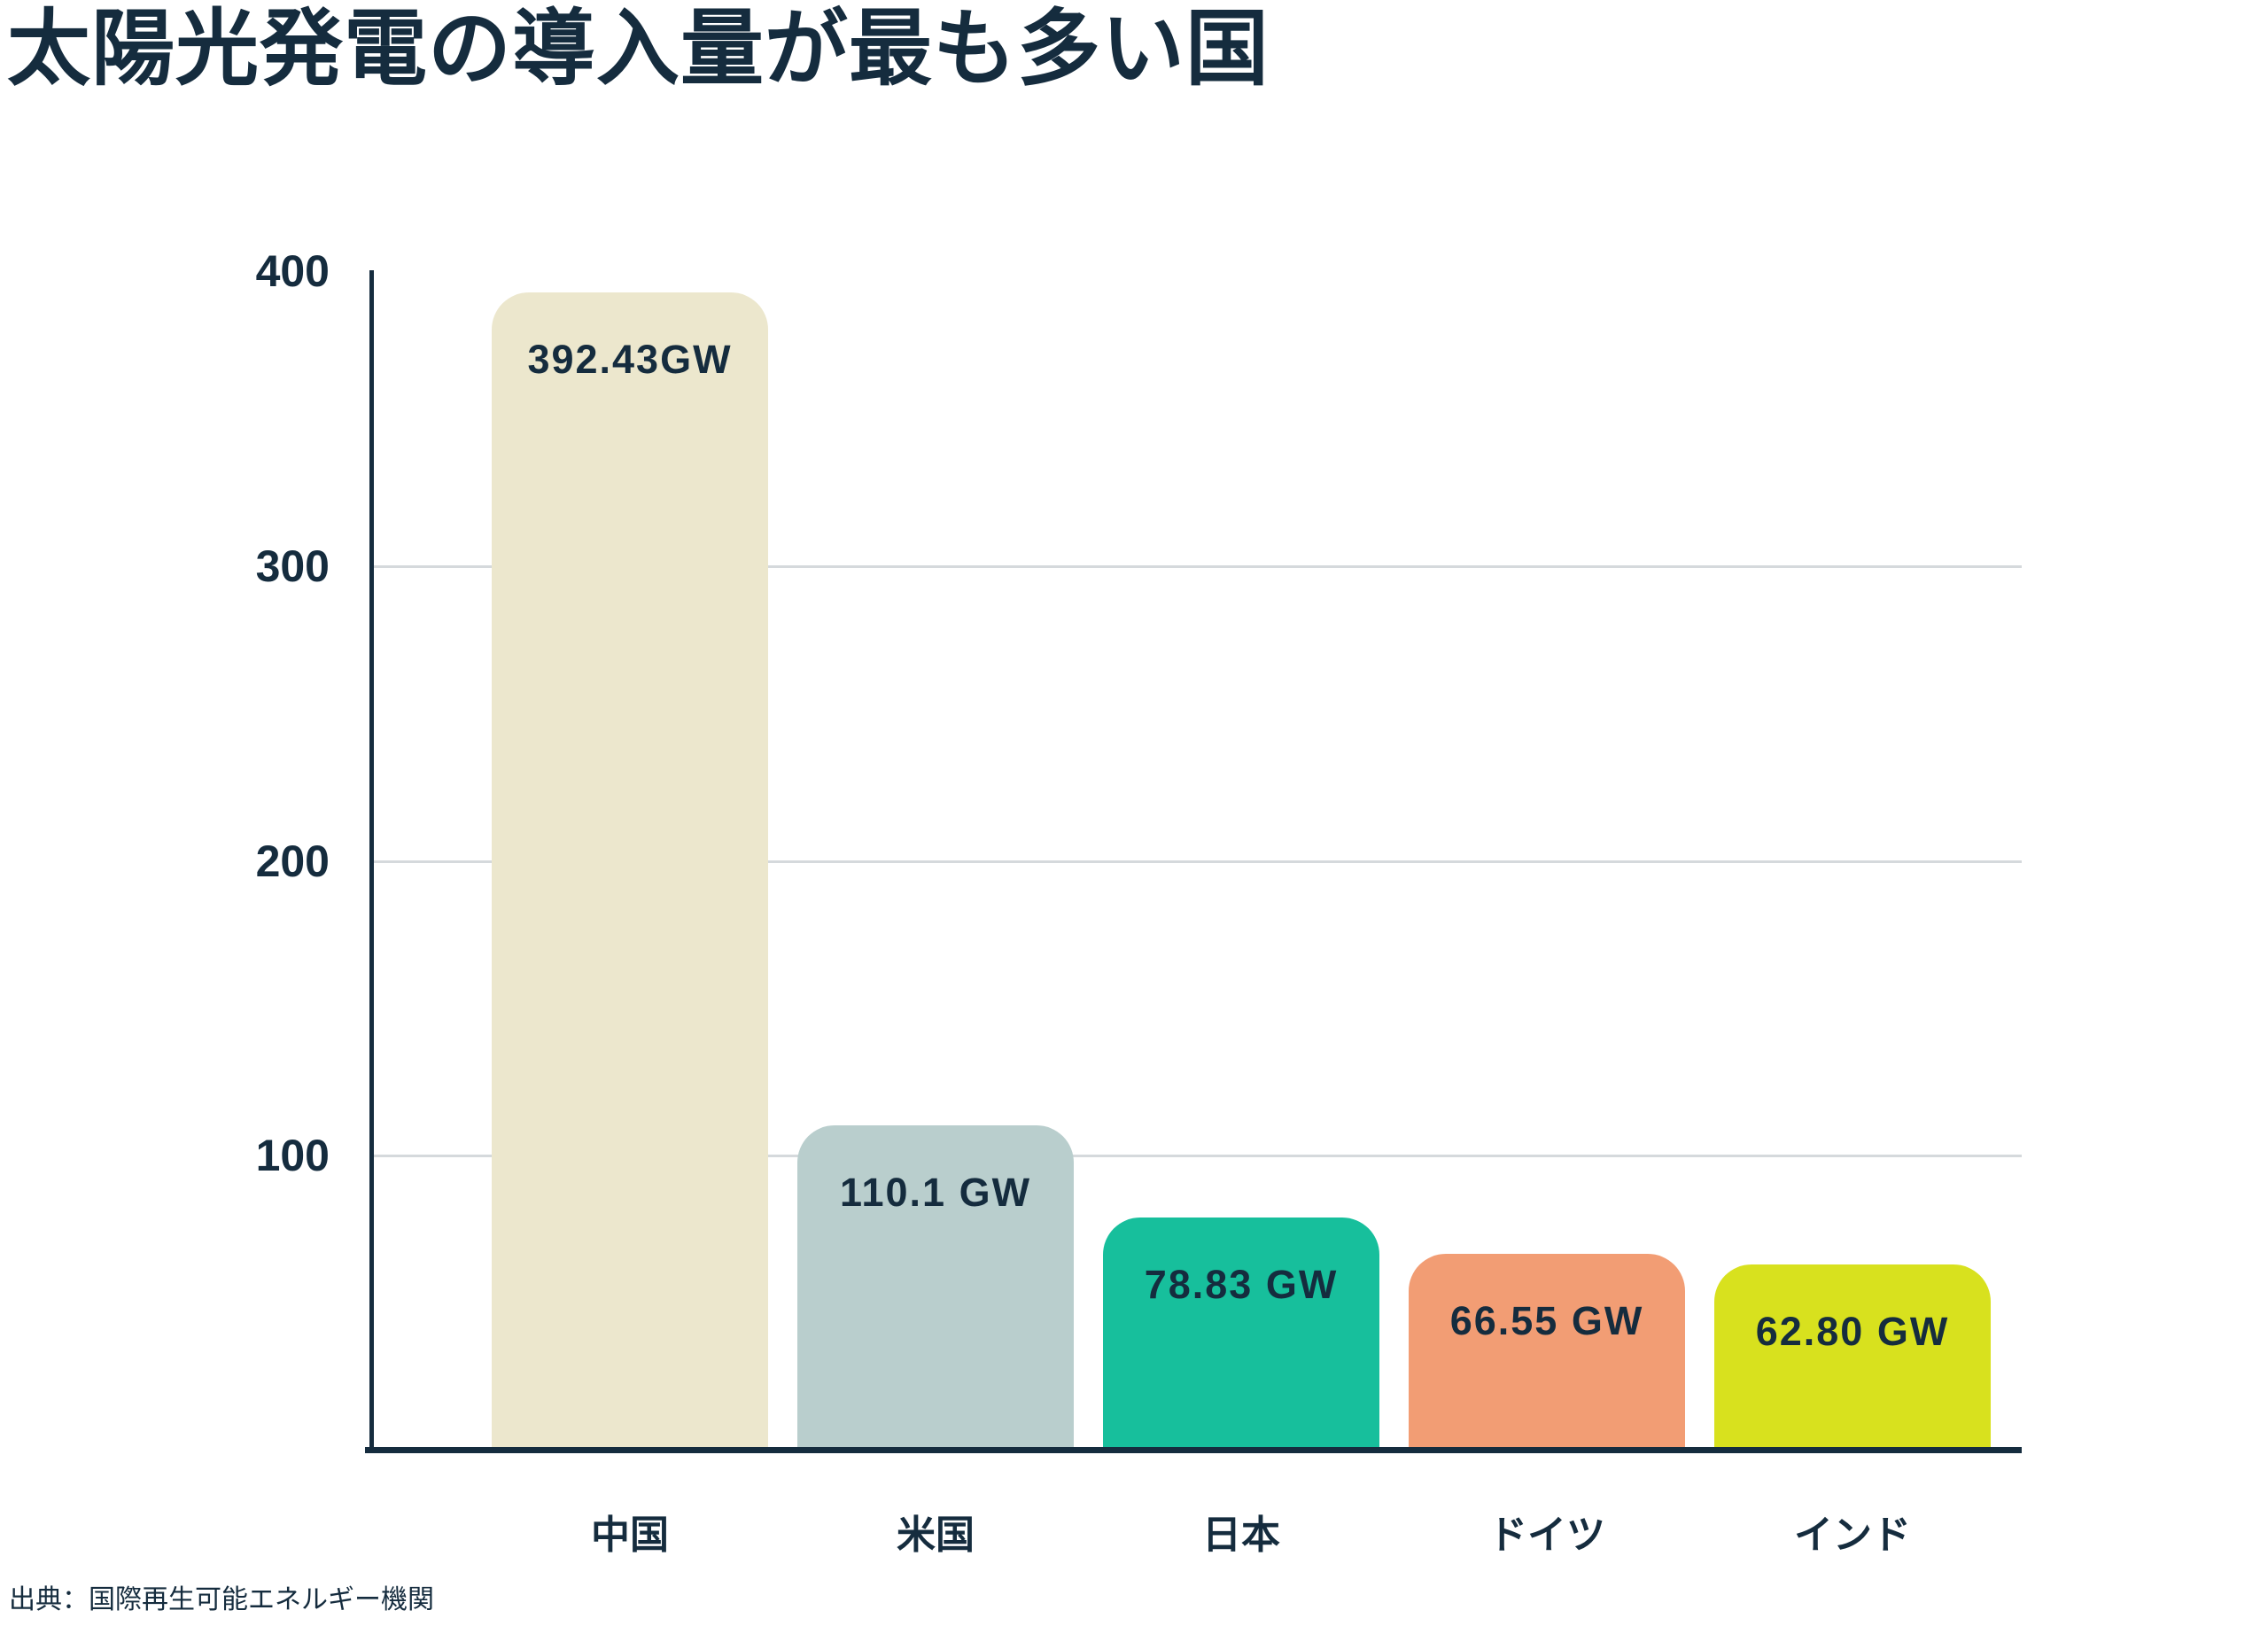  What do you see at coordinates (371, 860) in the screenshot?
I see `y-axis` at bounding box center [371, 860].